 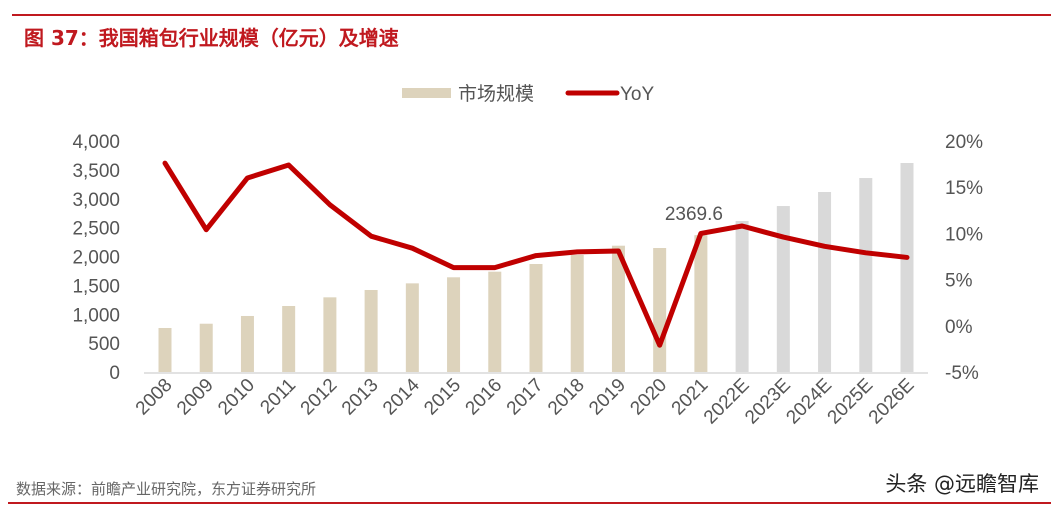 I want to click on right-tick-label: 0%, so click(x=959, y=327).